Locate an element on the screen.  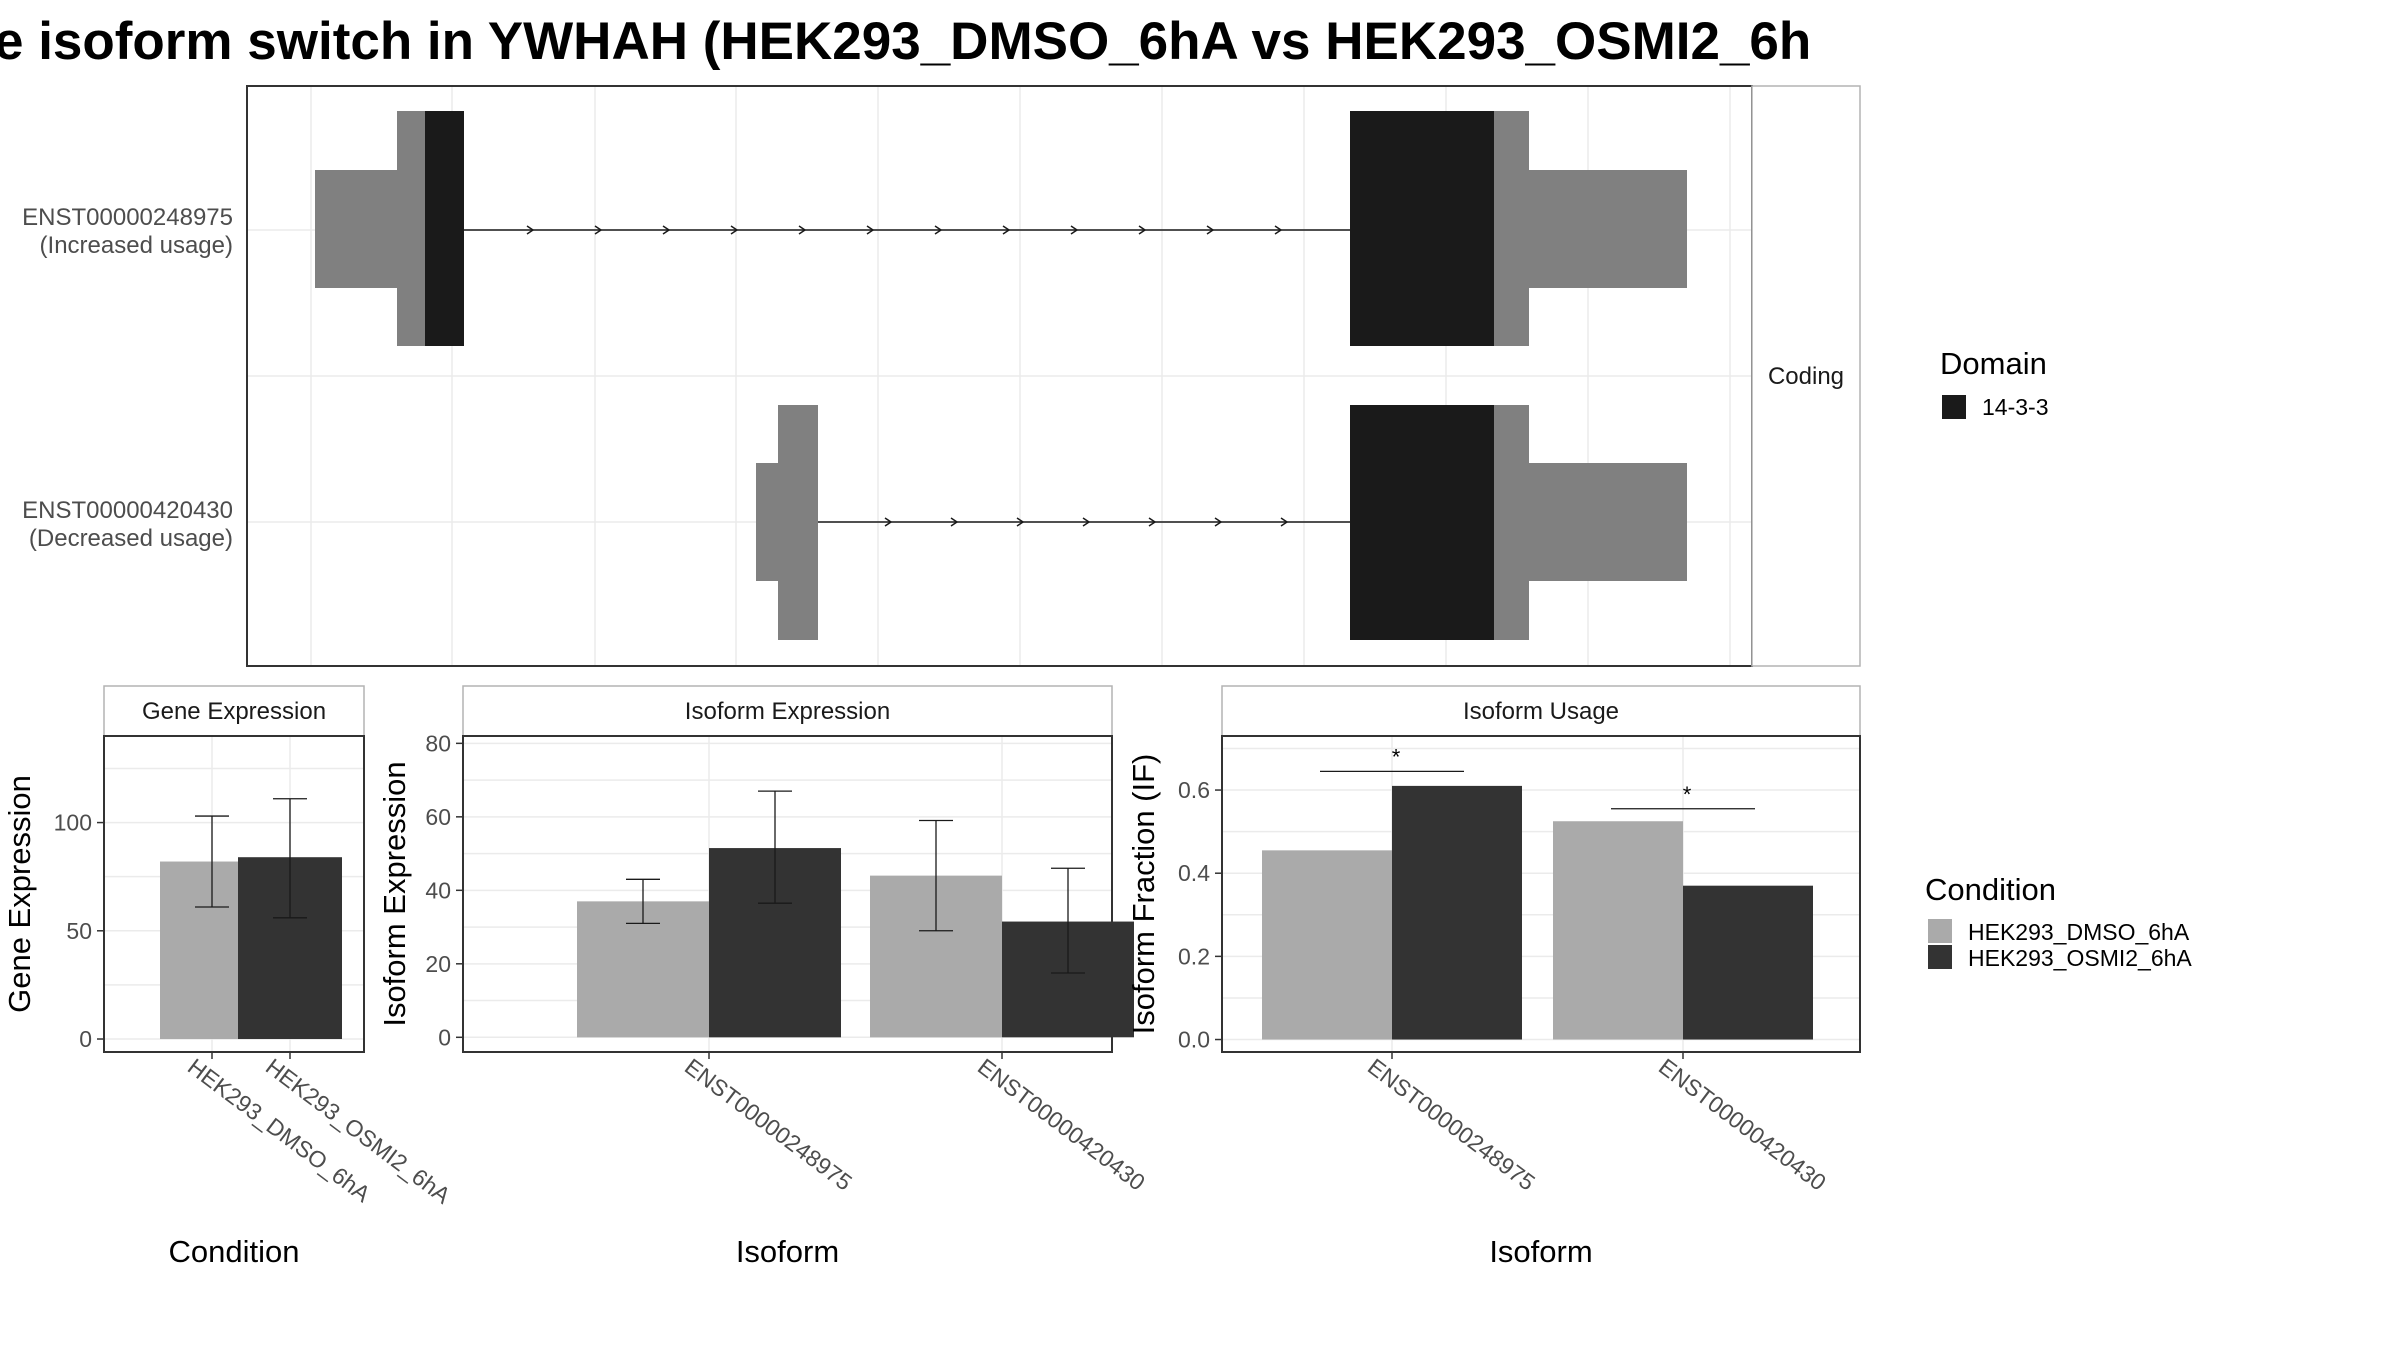
coding-strip is located at coordinates (1806, 376).